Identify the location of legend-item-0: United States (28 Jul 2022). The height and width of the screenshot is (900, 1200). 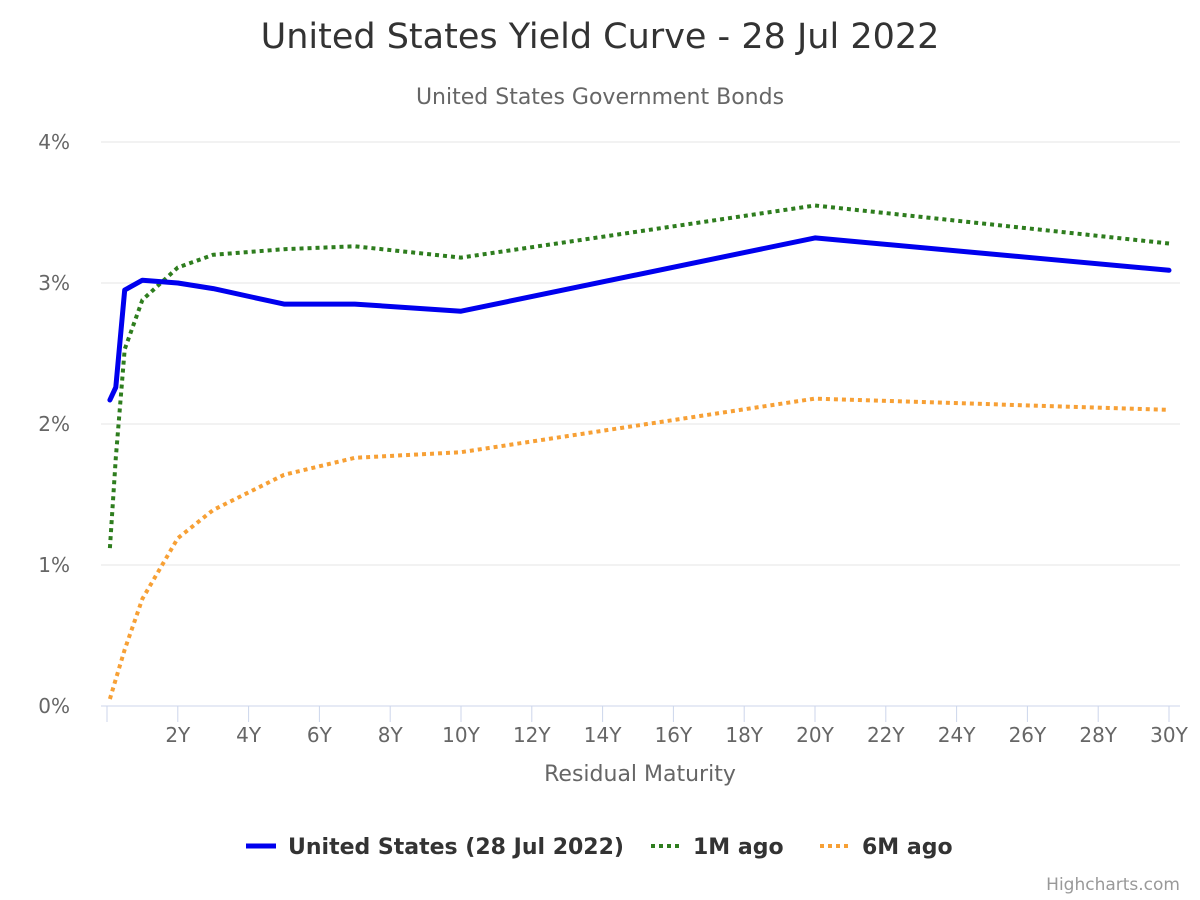
(435, 847).